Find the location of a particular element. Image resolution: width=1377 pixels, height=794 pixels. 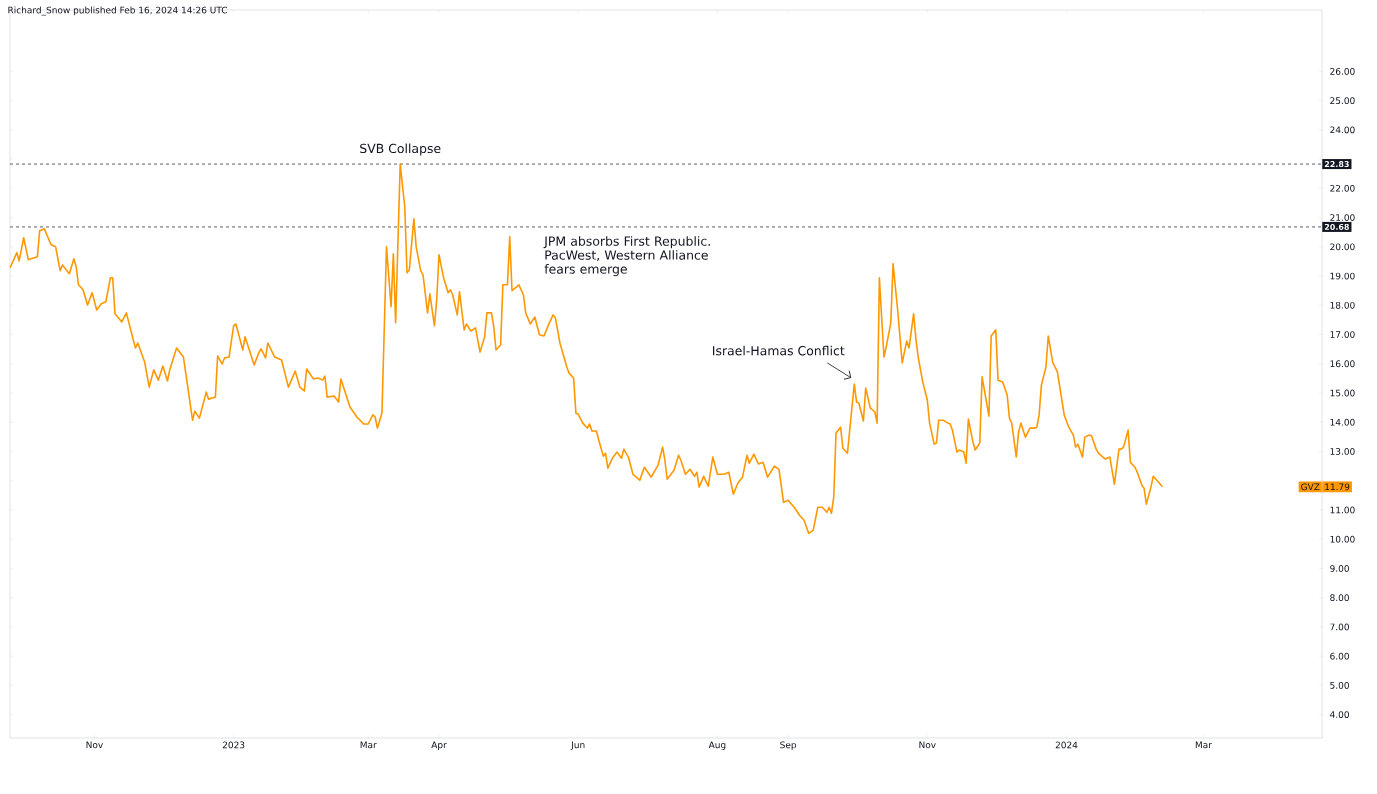

y-tick-label: 14.00 is located at coordinates (1342, 422).